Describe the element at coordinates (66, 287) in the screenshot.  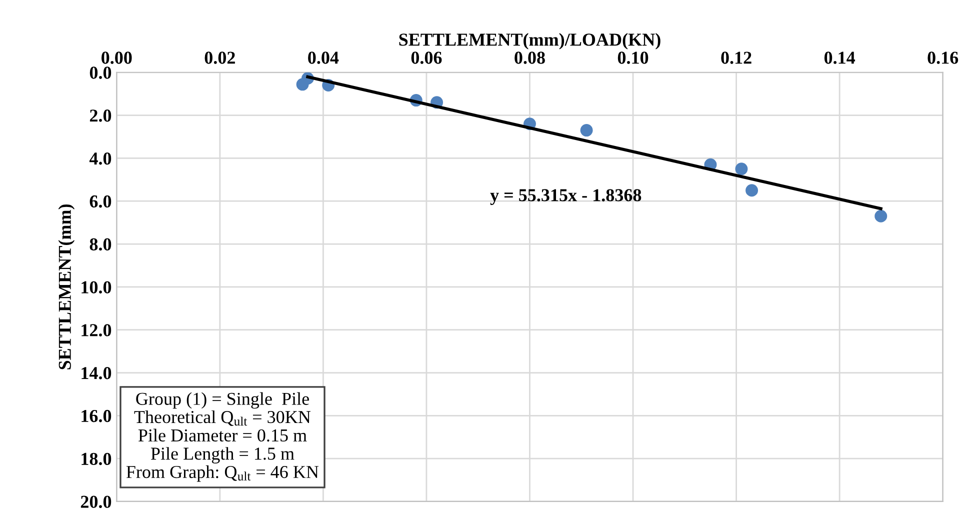
I see `y-axis-title: SETTLEMENT(mm)` at that location.